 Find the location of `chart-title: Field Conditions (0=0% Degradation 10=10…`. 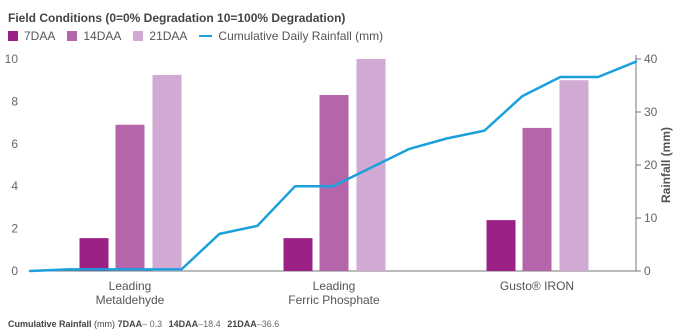

chart-title: Field Conditions (0=0% Degradation 10=10… is located at coordinates (177, 18).